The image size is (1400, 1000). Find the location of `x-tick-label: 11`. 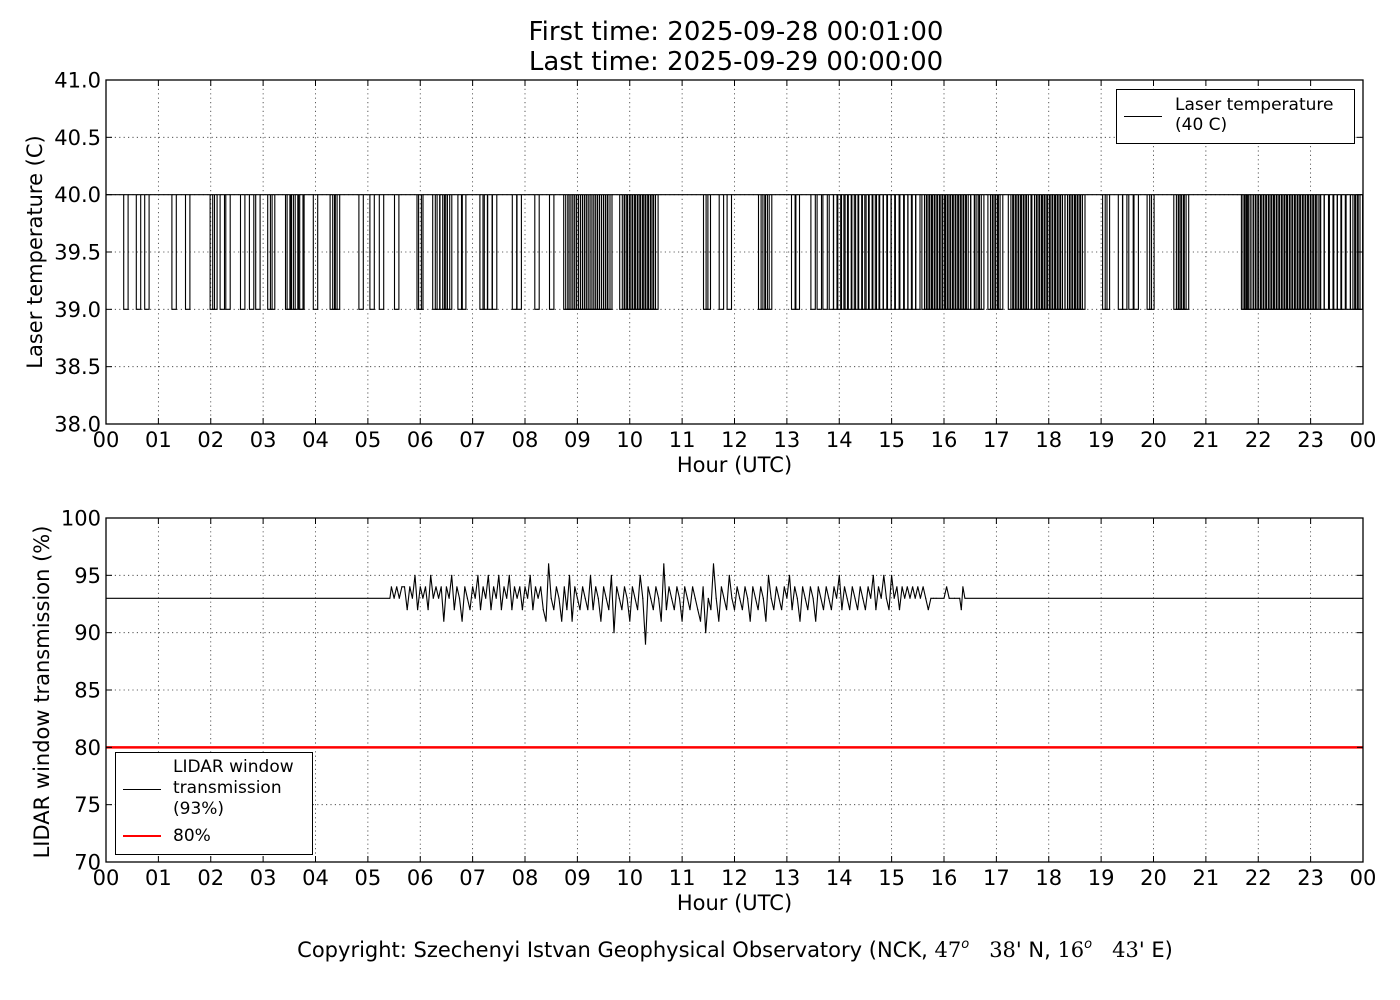

x-tick-label: 11 is located at coordinates (682, 878).